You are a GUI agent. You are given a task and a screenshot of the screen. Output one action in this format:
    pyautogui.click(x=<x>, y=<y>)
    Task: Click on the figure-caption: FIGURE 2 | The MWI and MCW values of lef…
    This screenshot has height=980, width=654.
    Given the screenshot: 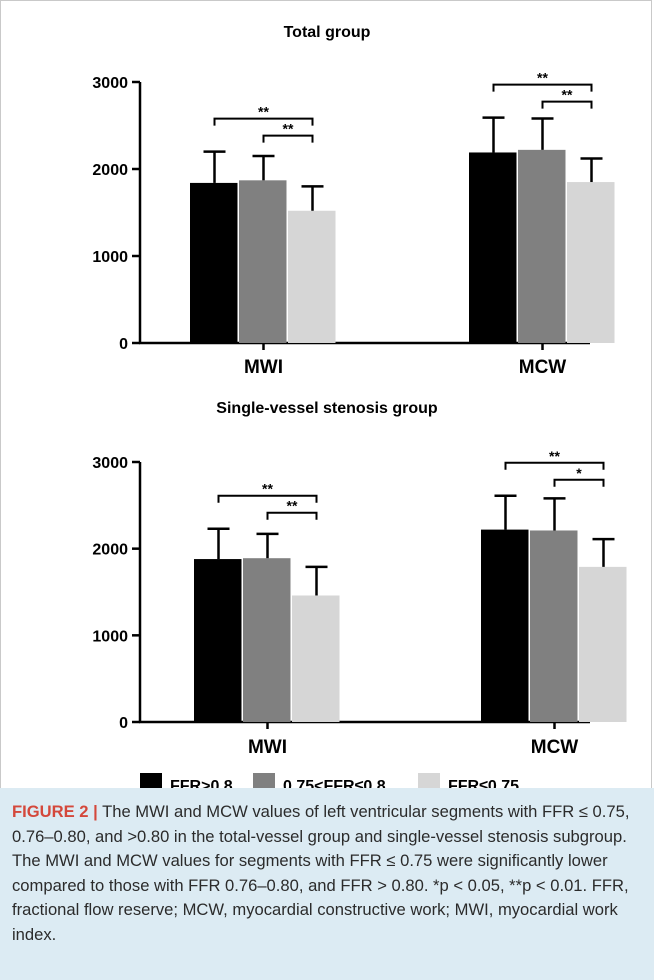 What is the action you would take?
    pyautogui.click(x=328, y=873)
    